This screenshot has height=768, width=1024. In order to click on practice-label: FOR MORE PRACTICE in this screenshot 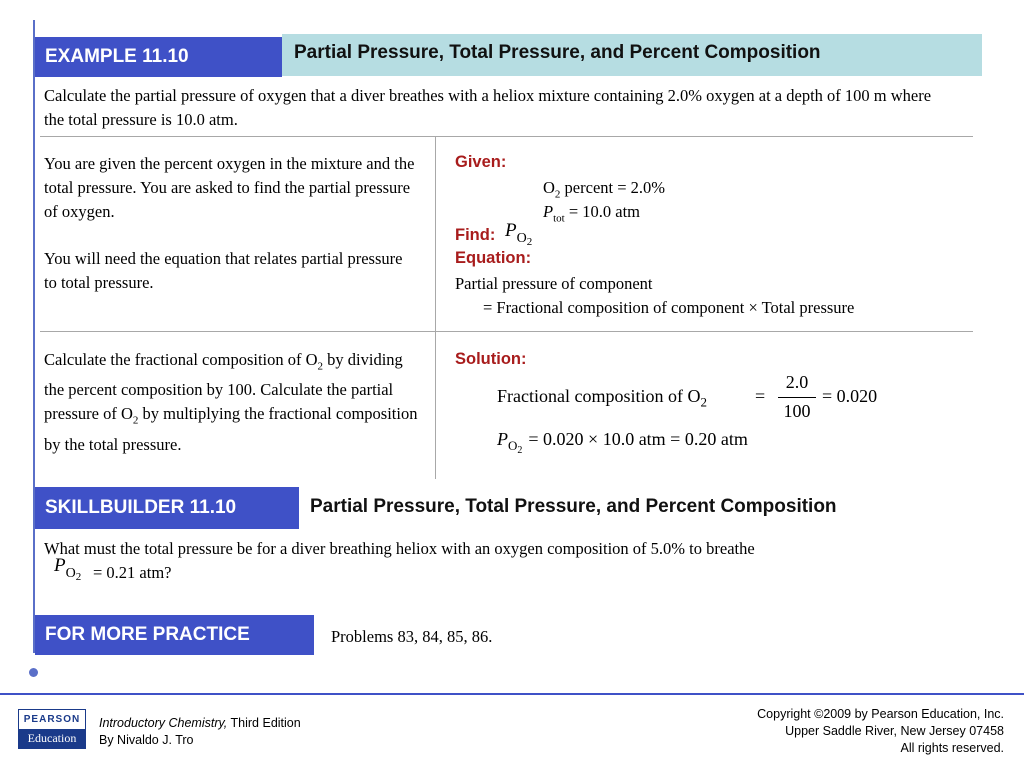, I will do `click(174, 635)`.